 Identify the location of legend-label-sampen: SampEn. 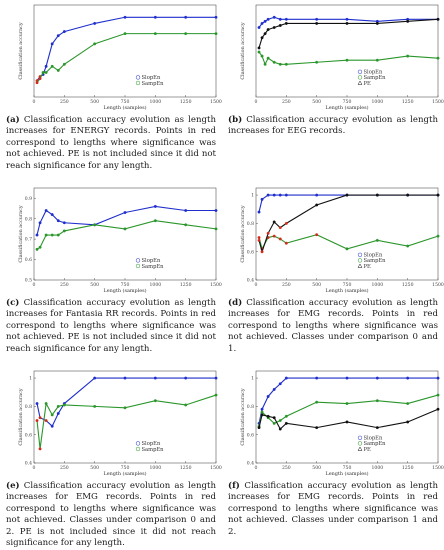
(375, 78).